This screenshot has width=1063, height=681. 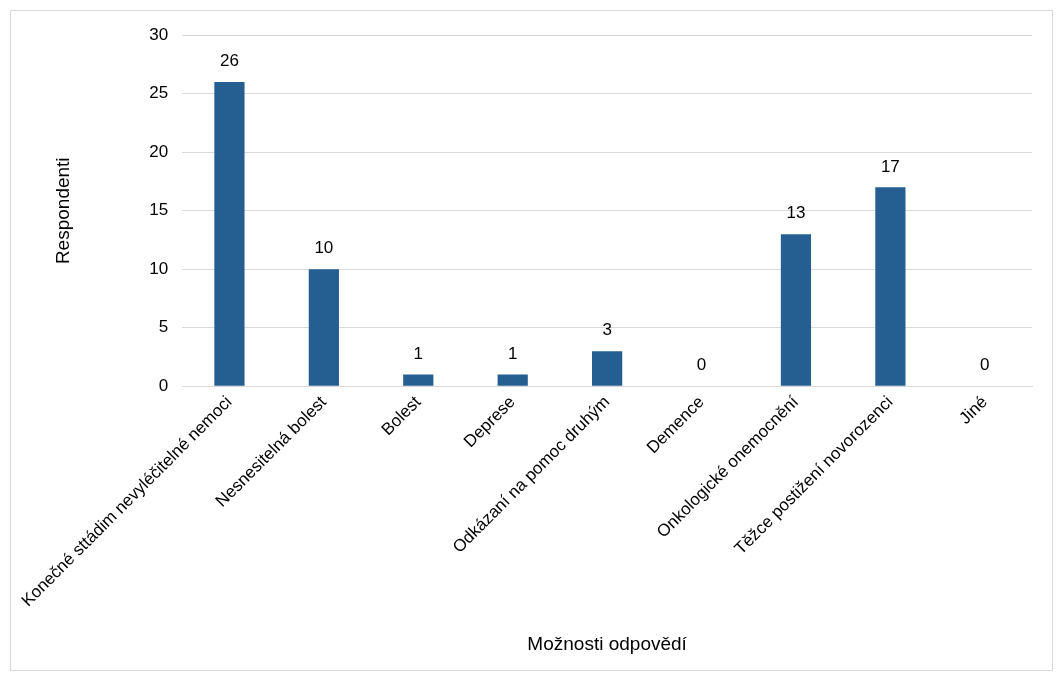 I want to click on data-label: 3, so click(x=607, y=330).